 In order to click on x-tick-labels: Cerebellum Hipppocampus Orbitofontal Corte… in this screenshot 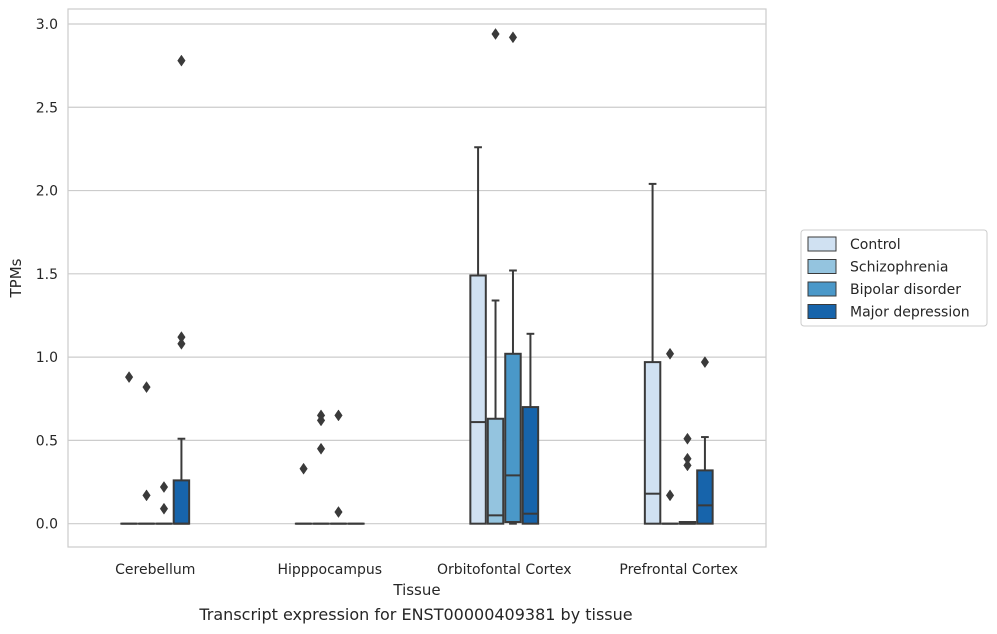, I will do `click(426, 570)`.